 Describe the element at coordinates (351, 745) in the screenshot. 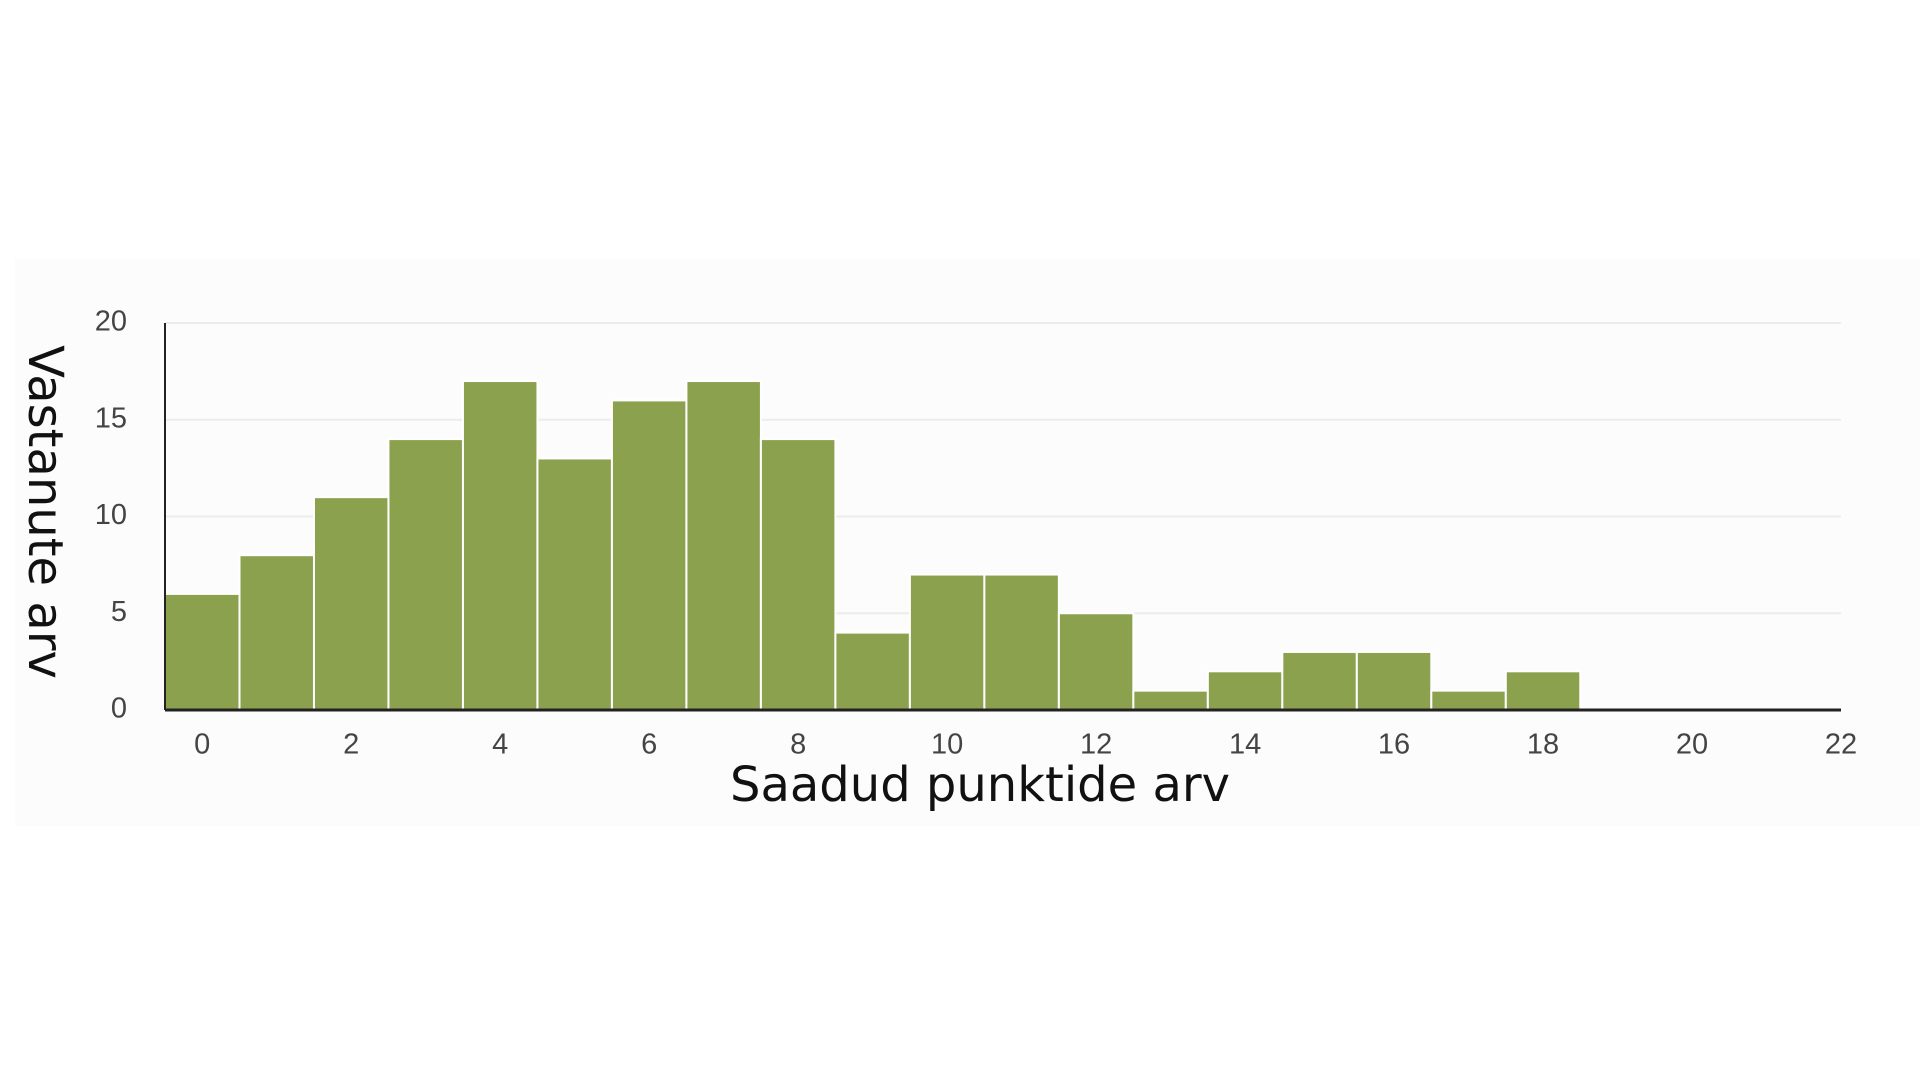

I see `x-tick-label: 2` at that location.